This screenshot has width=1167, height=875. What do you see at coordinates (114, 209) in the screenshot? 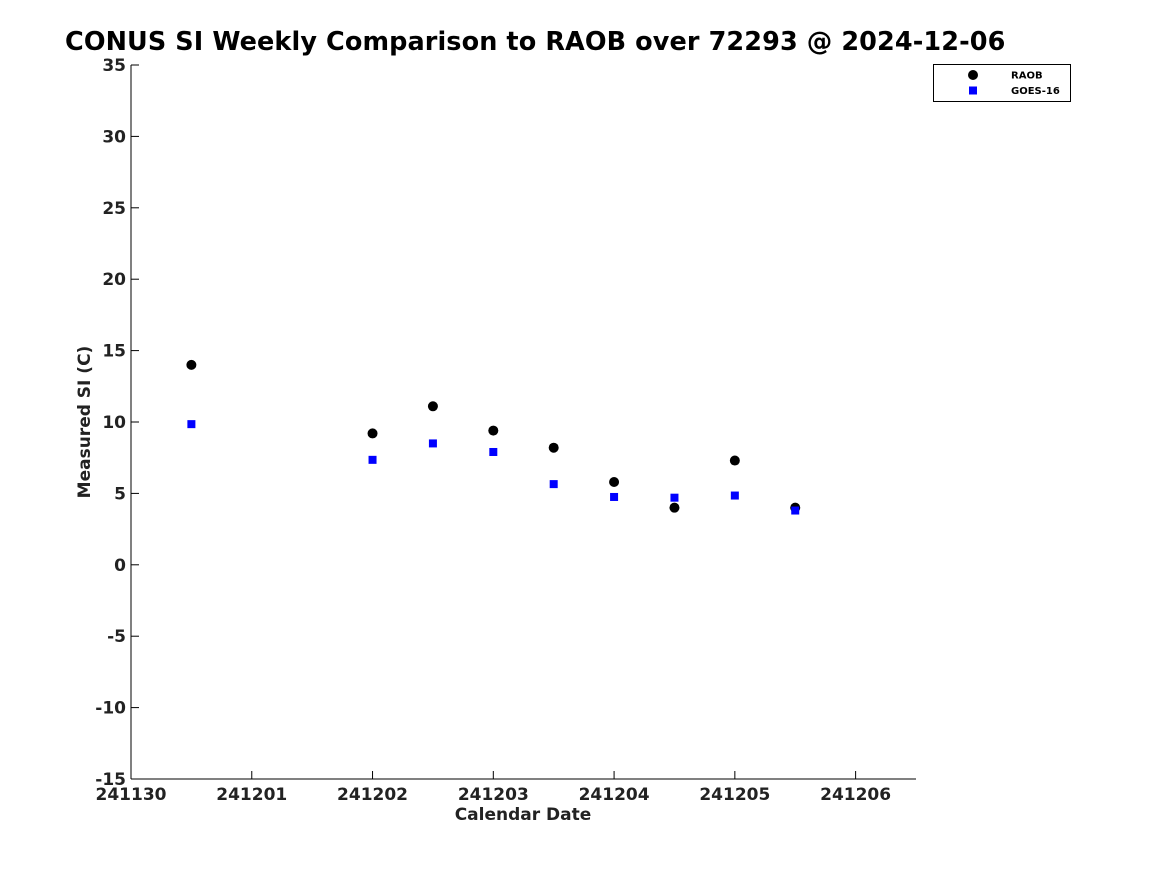
I see `y-tick-label: 25` at bounding box center [114, 209].